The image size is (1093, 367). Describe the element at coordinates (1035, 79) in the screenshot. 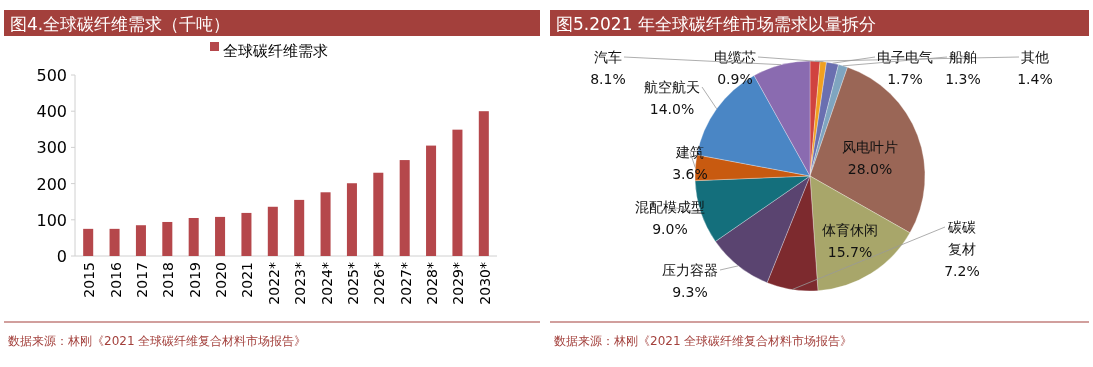

I see `data-label: 1.4%` at that location.